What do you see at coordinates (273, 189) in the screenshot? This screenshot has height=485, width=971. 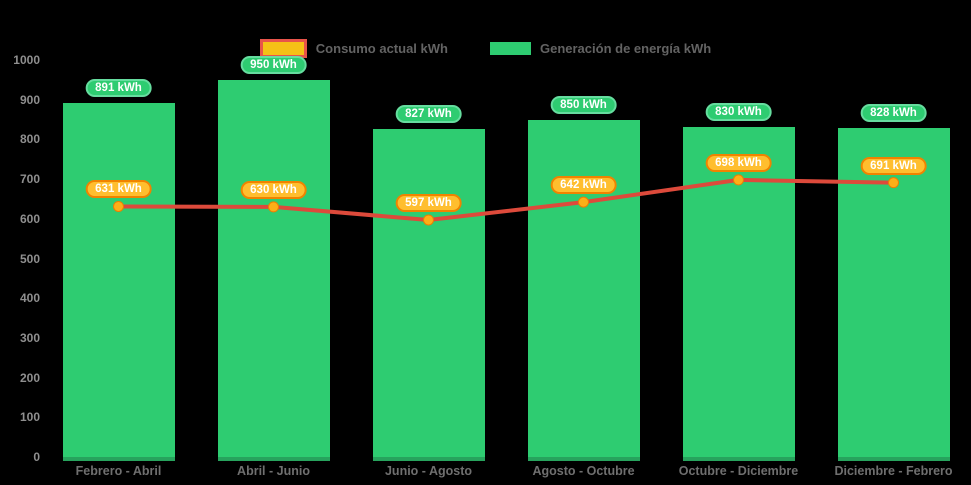 I see `point-value-label: 630 kWh` at bounding box center [273, 189].